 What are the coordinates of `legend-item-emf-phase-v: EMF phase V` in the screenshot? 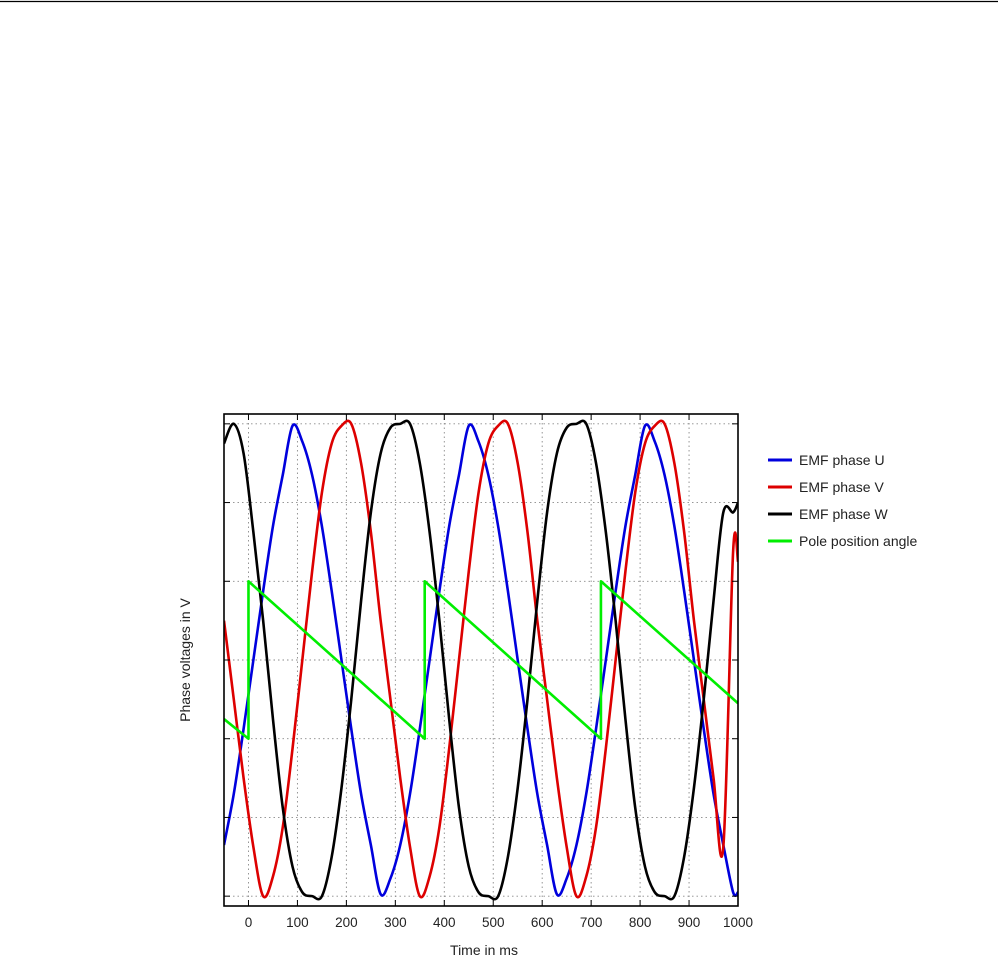 It's located at (826, 487).